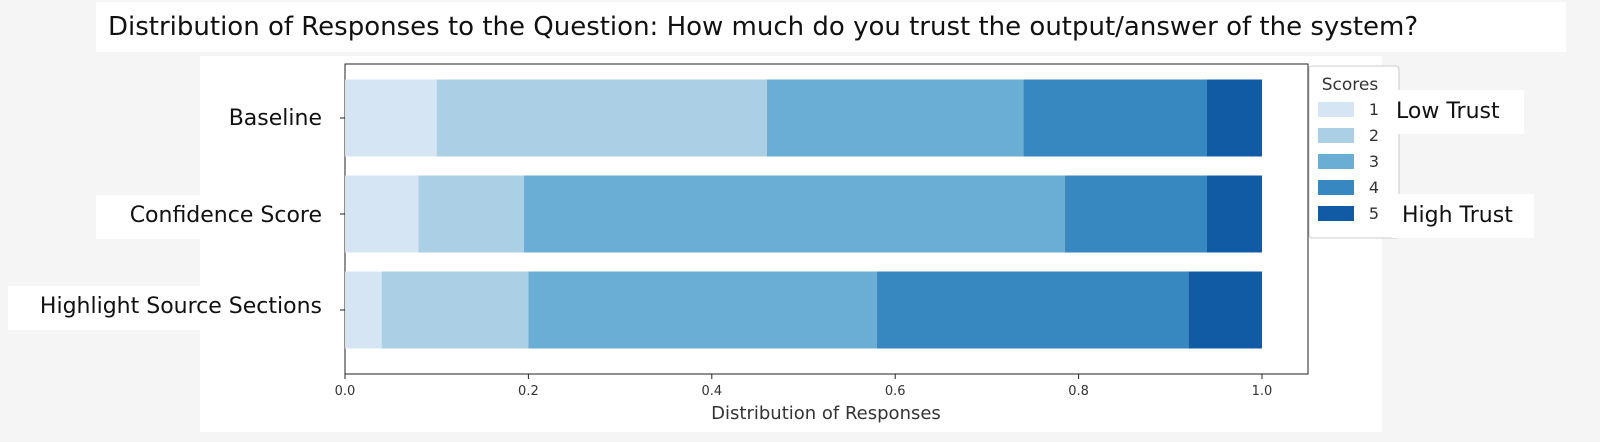 This screenshot has width=1600, height=442. Describe the element at coordinates (1350, 85) in the screenshot. I see `legend-title: Scores` at that location.